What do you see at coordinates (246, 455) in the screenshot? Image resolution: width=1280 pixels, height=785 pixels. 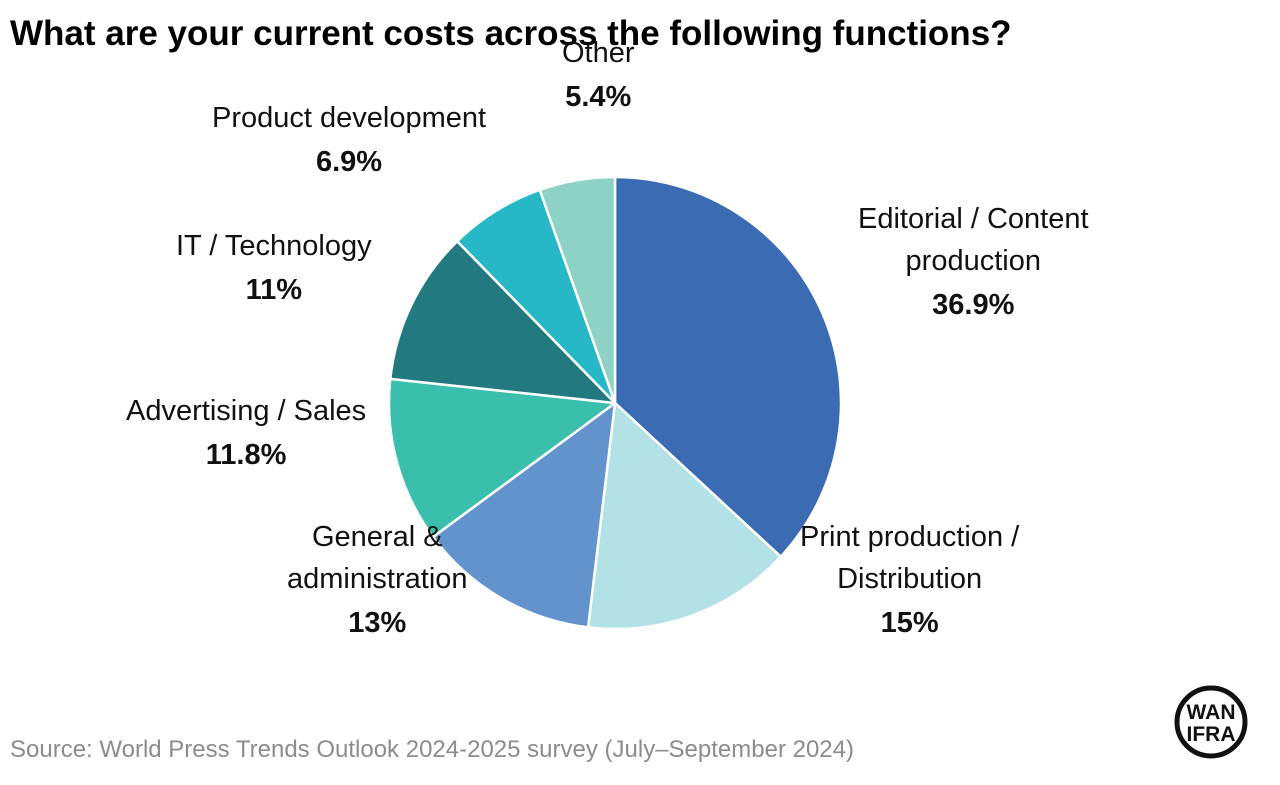 I see `slice-value-label: 11.8%` at bounding box center [246, 455].